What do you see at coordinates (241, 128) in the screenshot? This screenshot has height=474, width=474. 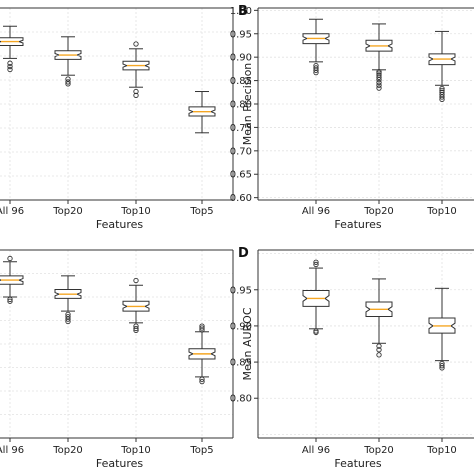 I see `y-tick-label: 0.75` at bounding box center [241, 128].